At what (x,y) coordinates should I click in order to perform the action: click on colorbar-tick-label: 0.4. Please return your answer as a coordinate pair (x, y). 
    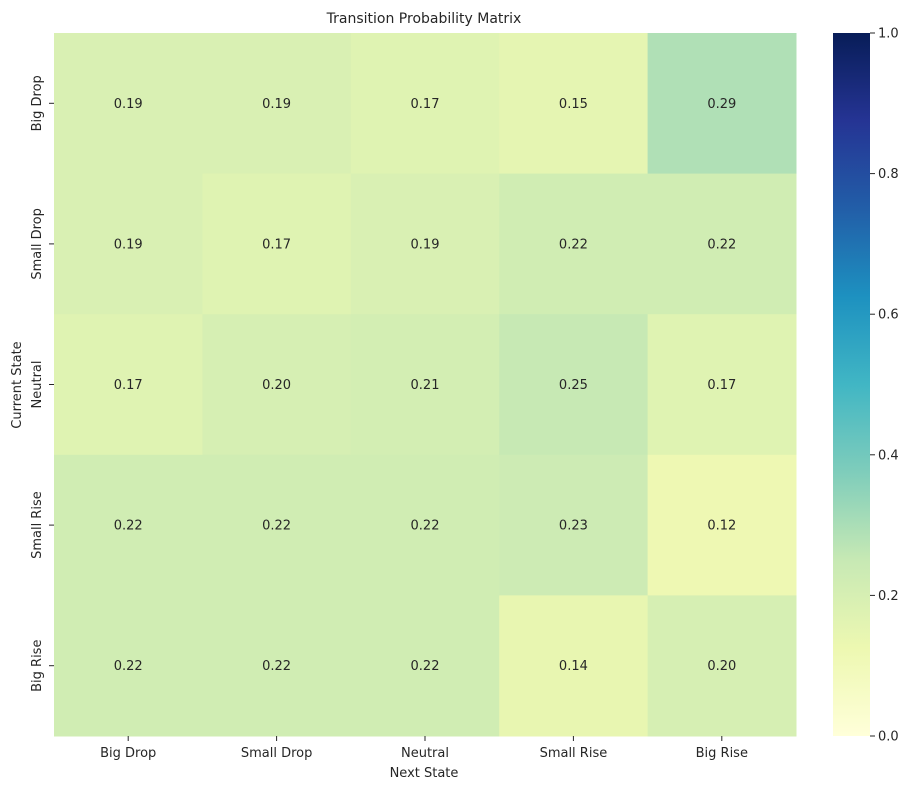
    Looking at the image, I should click on (888, 455).